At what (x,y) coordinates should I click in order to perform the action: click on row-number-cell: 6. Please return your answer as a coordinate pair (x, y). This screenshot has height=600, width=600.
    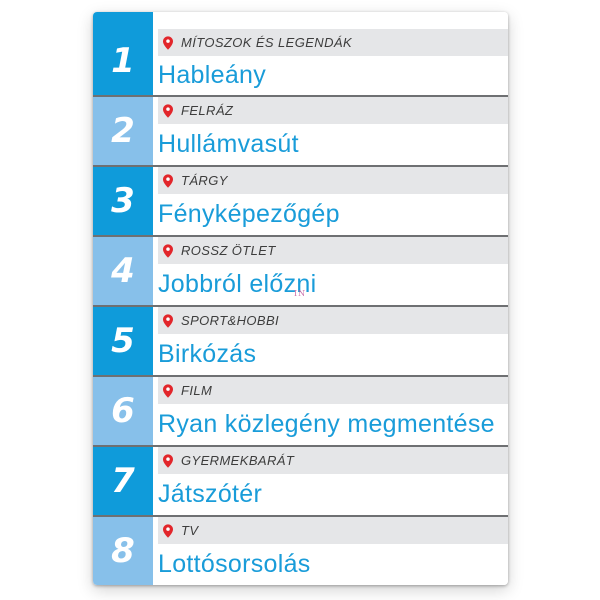
    Looking at the image, I should click on (123, 411).